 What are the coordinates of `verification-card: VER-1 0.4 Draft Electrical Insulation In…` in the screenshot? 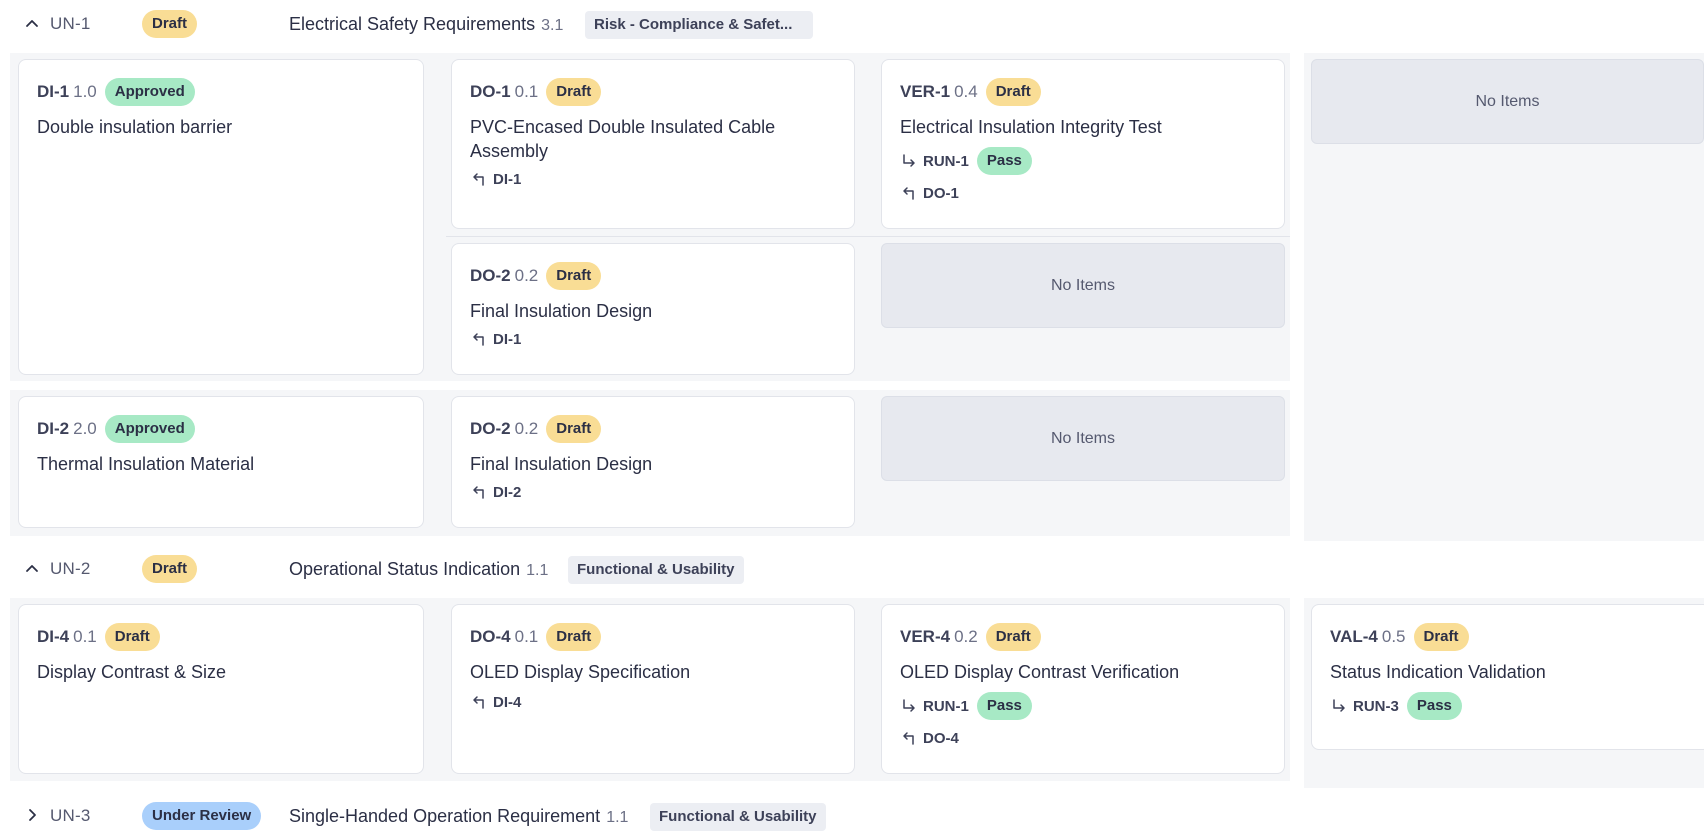 It's located at (1083, 144).